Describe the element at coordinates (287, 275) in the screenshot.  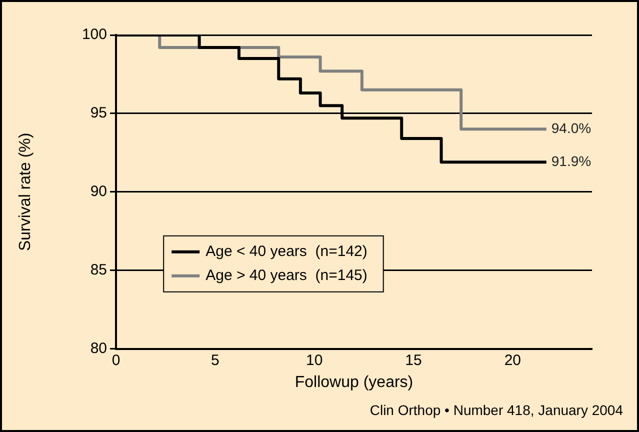
I see `legend-label: Age > 40 years (n=145)` at that location.